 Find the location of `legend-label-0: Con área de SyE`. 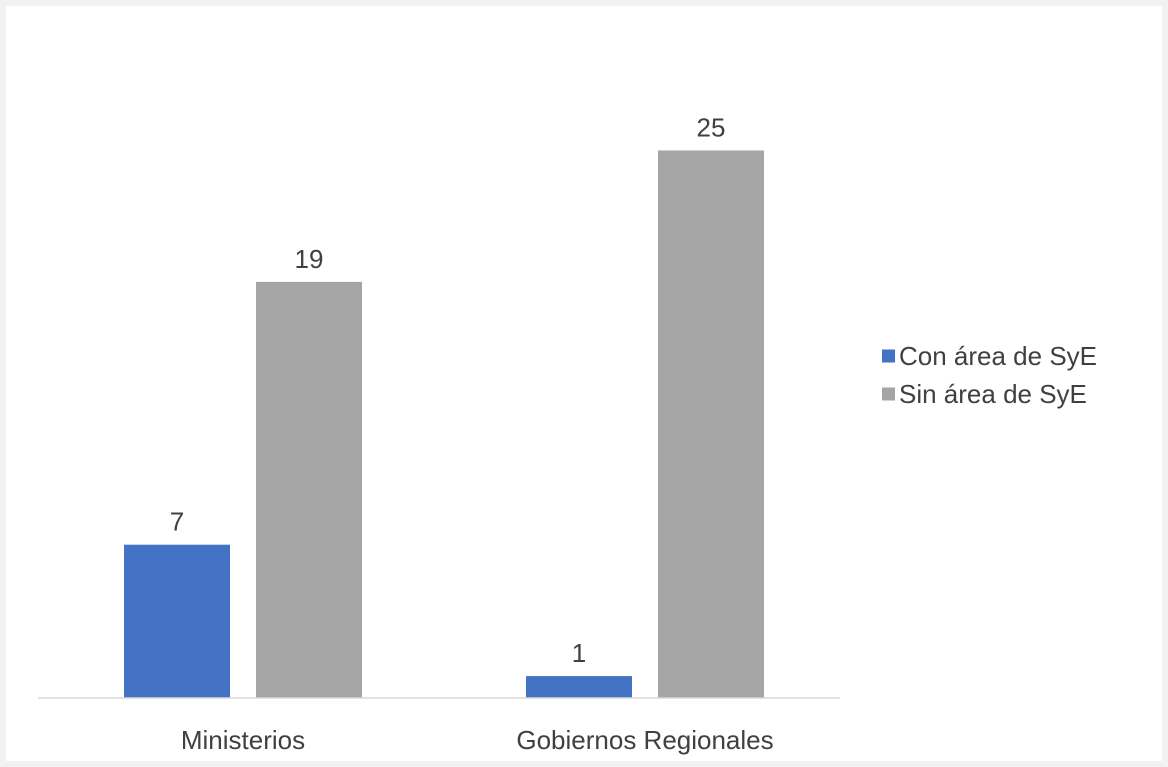

legend-label-0: Con área de SyE is located at coordinates (998, 356).